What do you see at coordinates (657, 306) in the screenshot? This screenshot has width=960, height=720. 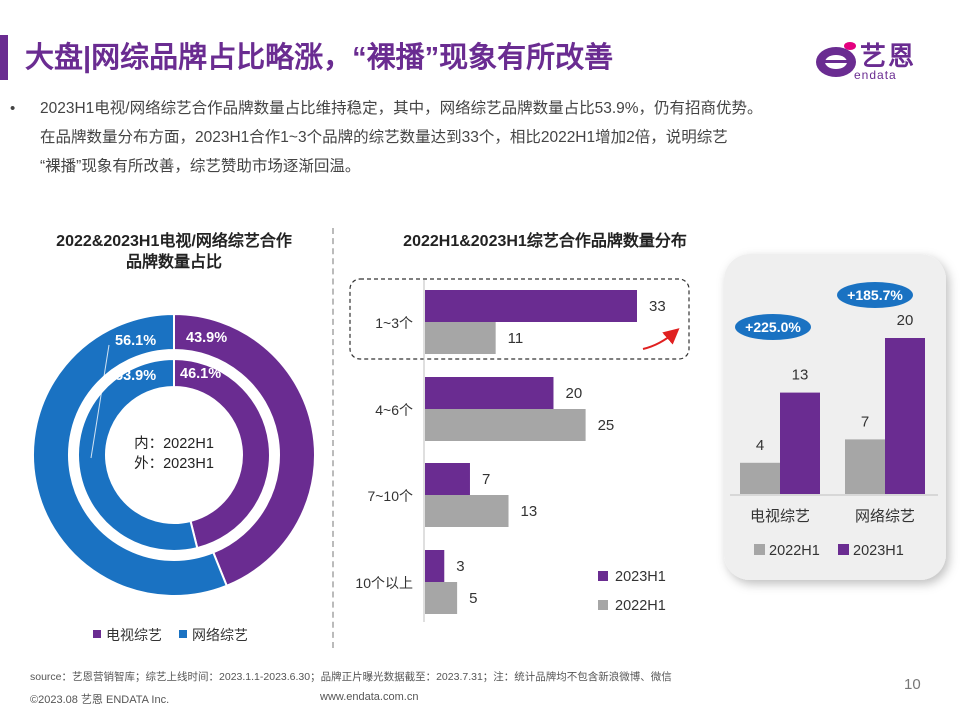 I see `hbar-value-label: 33` at bounding box center [657, 306].